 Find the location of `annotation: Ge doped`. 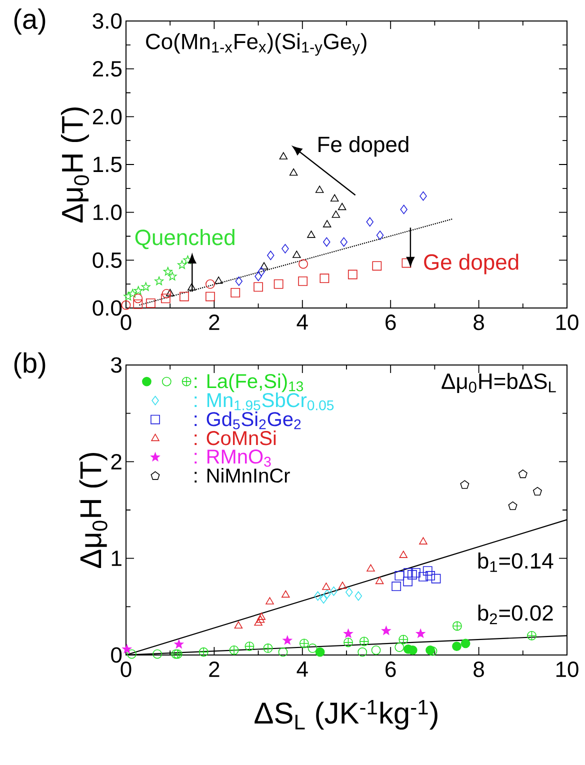

annotation: Ge doped is located at coordinates (471, 264).